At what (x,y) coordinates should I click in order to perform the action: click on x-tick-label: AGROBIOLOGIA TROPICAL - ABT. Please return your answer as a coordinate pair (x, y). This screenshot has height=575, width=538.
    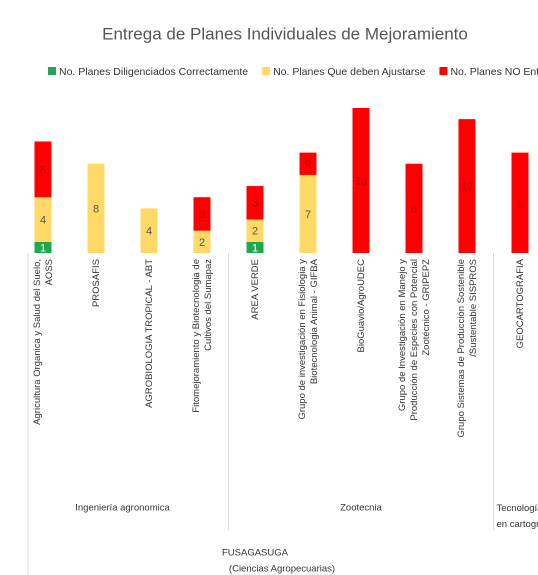
    Looking at the image, I should click on (149, 333).